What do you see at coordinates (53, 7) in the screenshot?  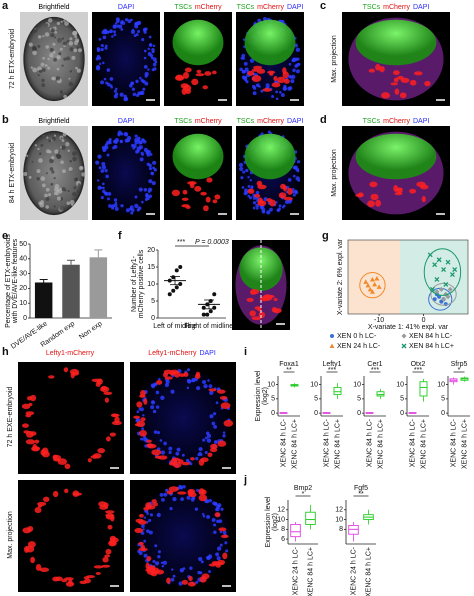 I see `title-word: Brightfield` at bounding box center [53, 7].